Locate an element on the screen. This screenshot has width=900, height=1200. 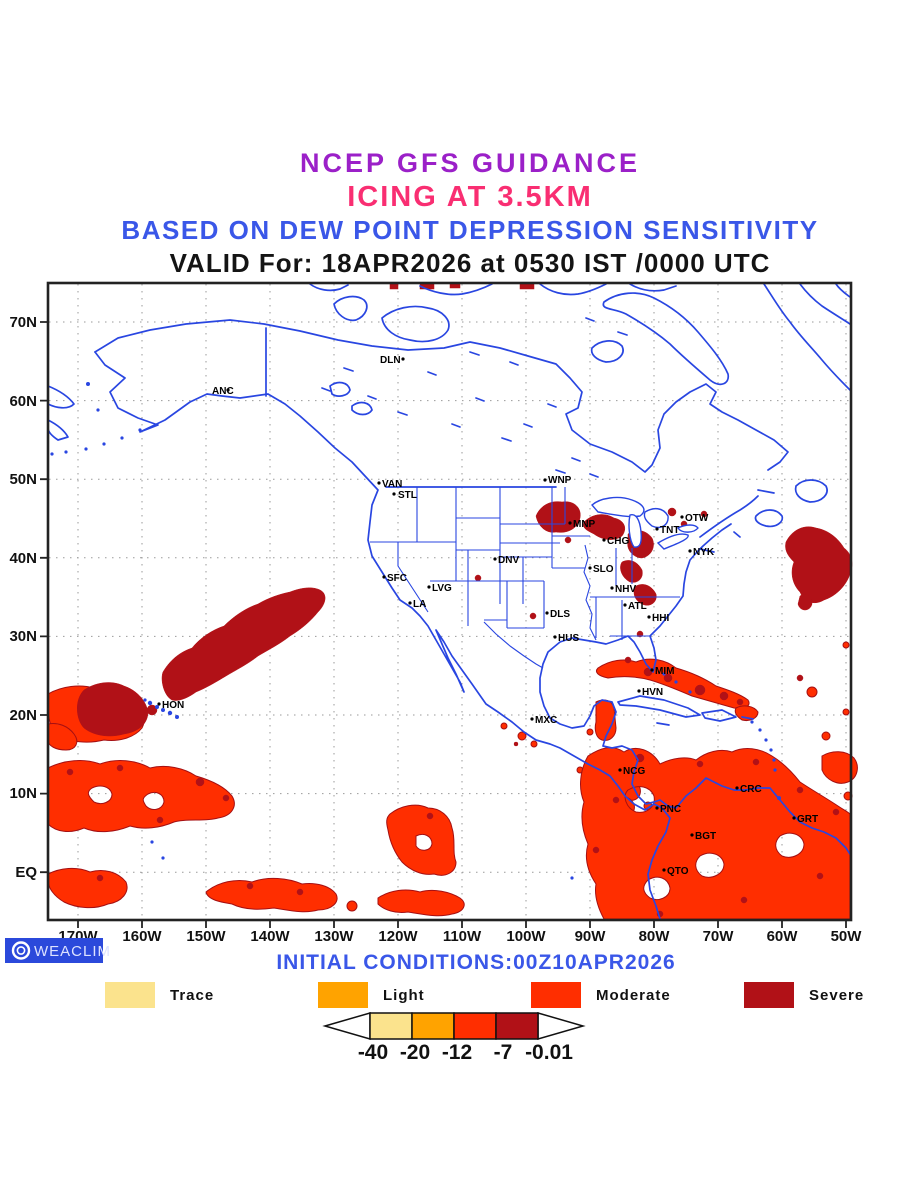
city-label: HHI is located at coordinates (660, 618).